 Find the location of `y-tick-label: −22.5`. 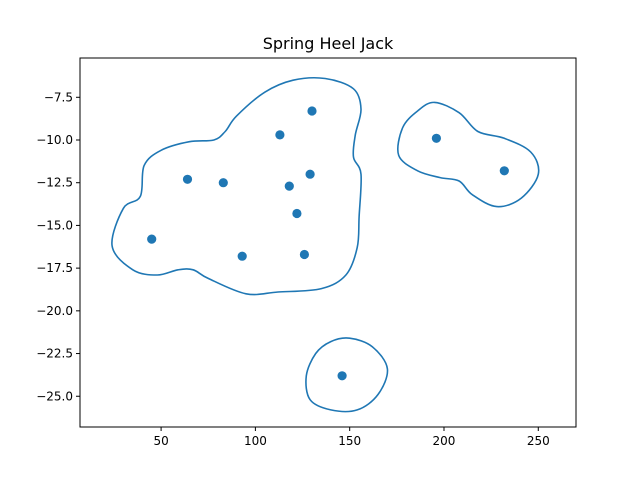

y-tick-label: −22.5 is located at coordinates (54, 354).